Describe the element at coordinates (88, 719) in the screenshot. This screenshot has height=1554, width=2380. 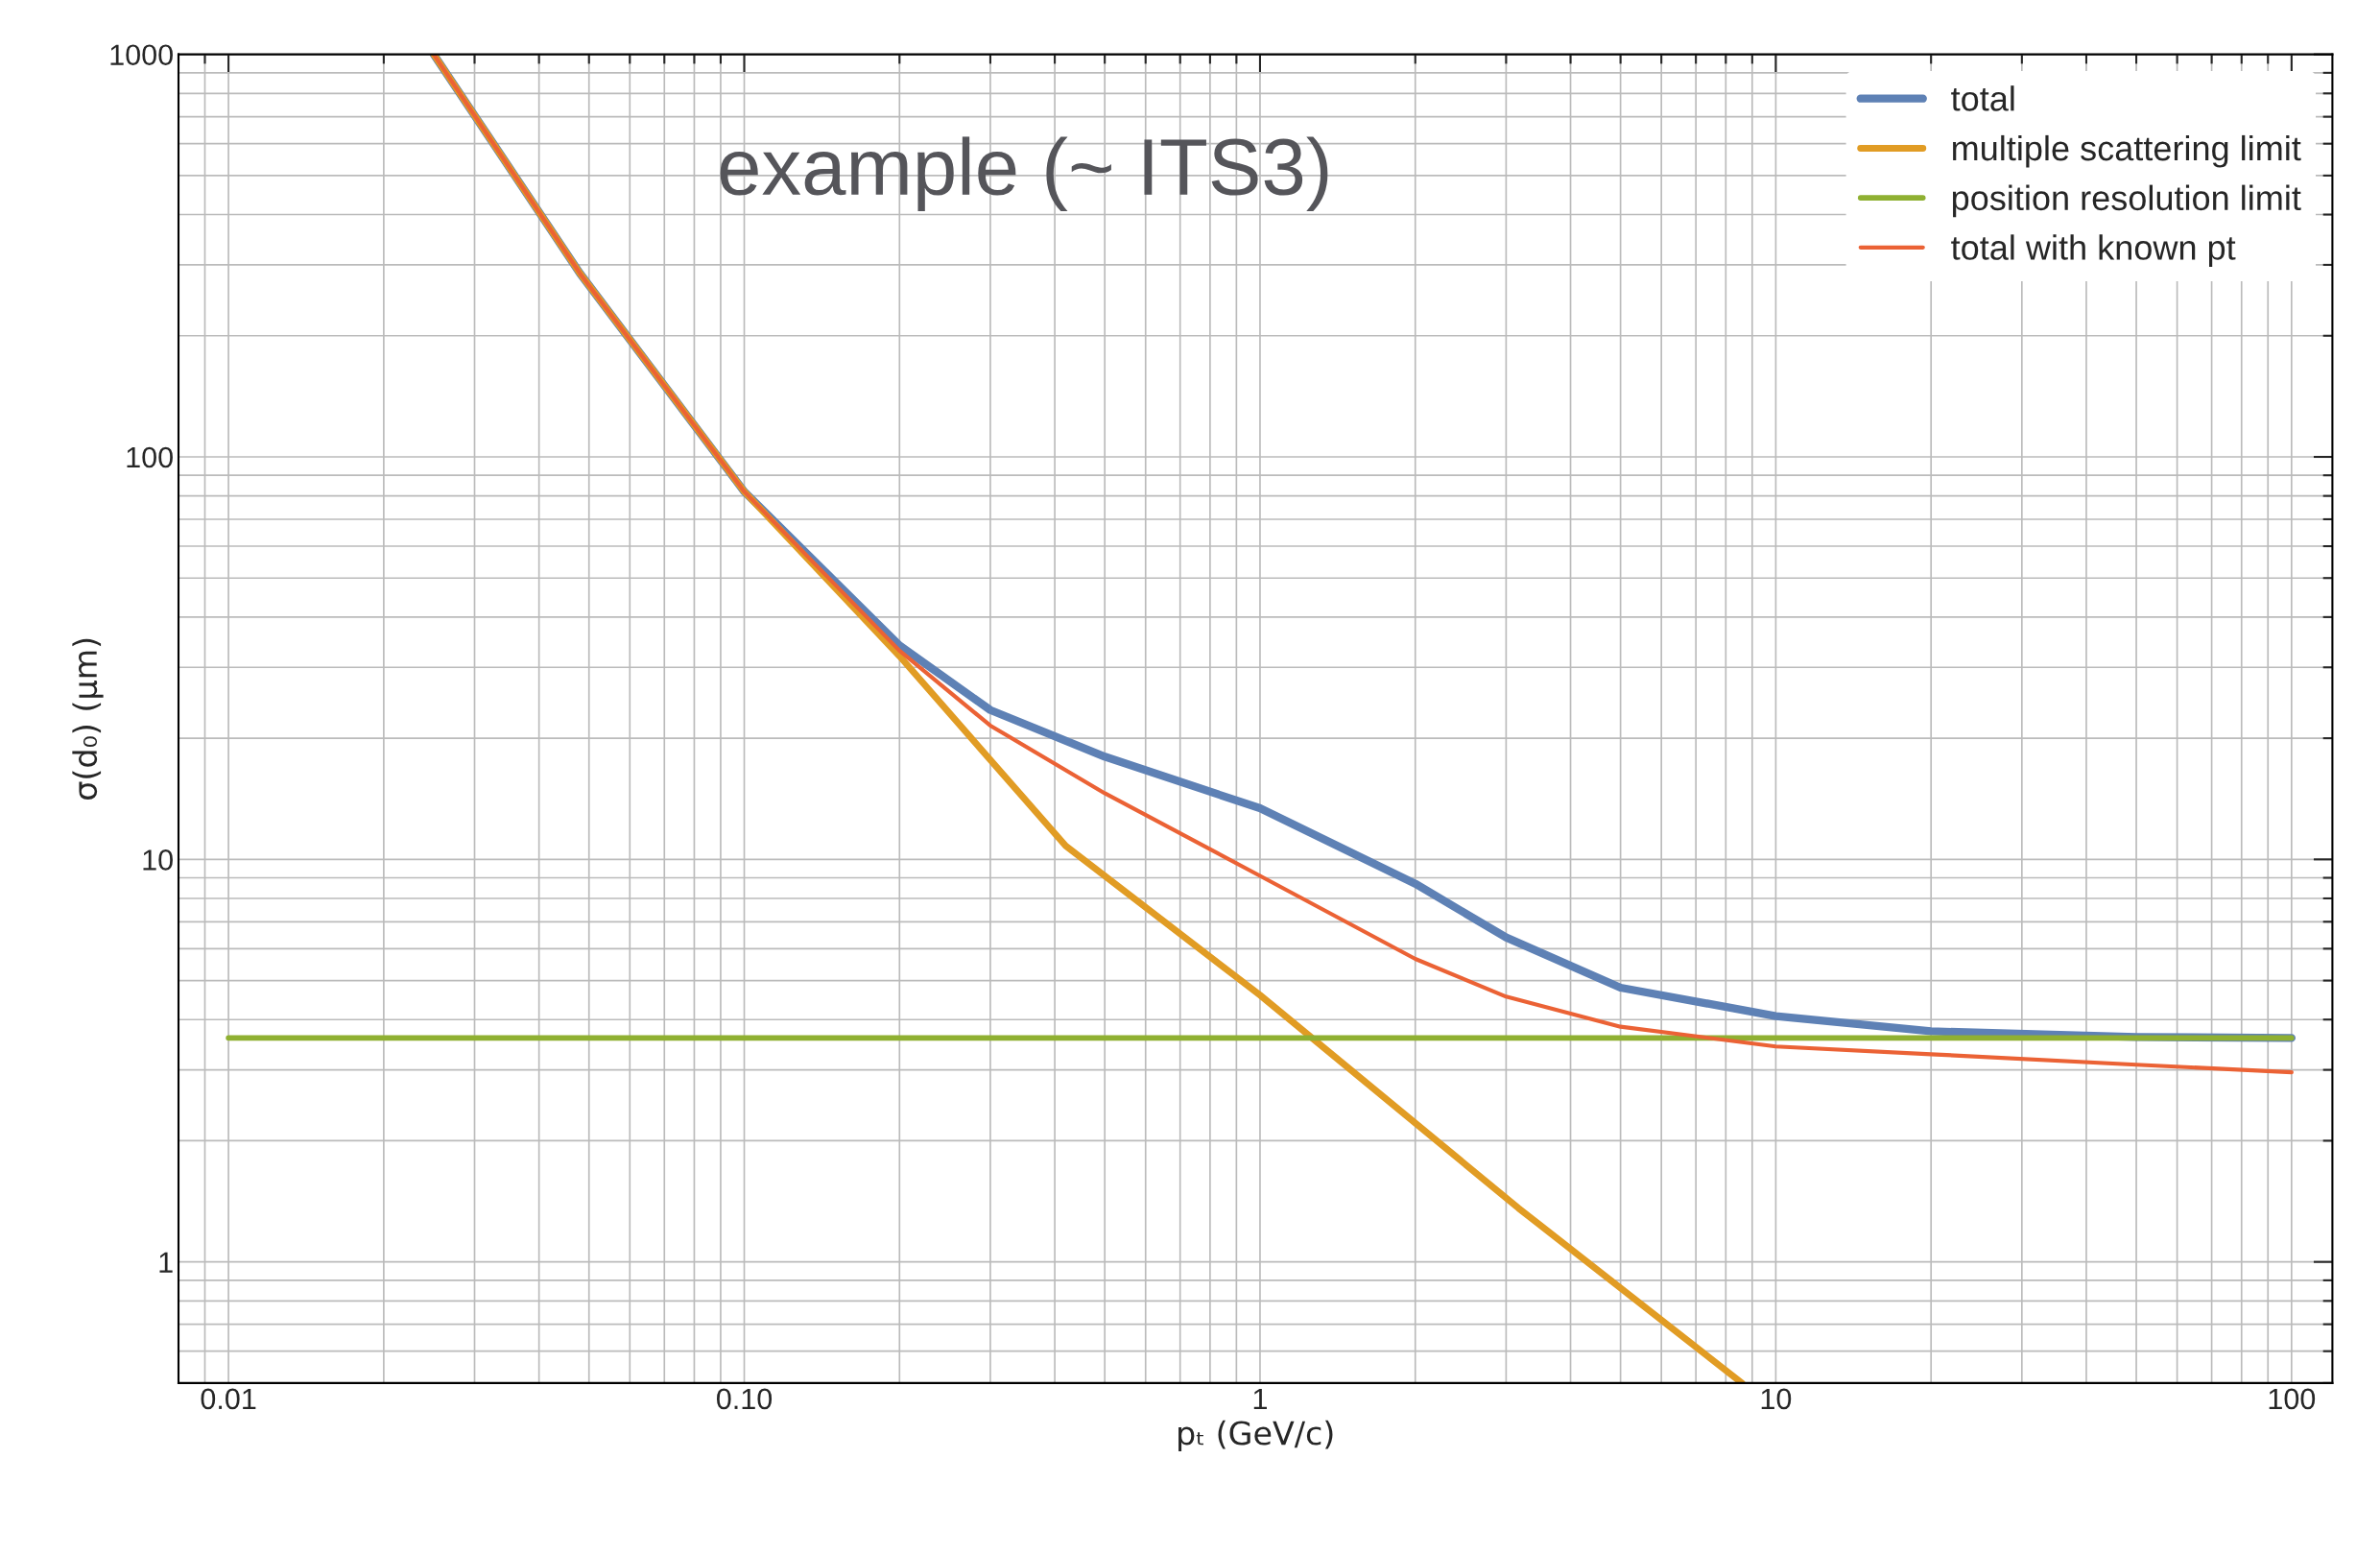
I see `y-axis-title: σ(d₀) (μm)` at that location.